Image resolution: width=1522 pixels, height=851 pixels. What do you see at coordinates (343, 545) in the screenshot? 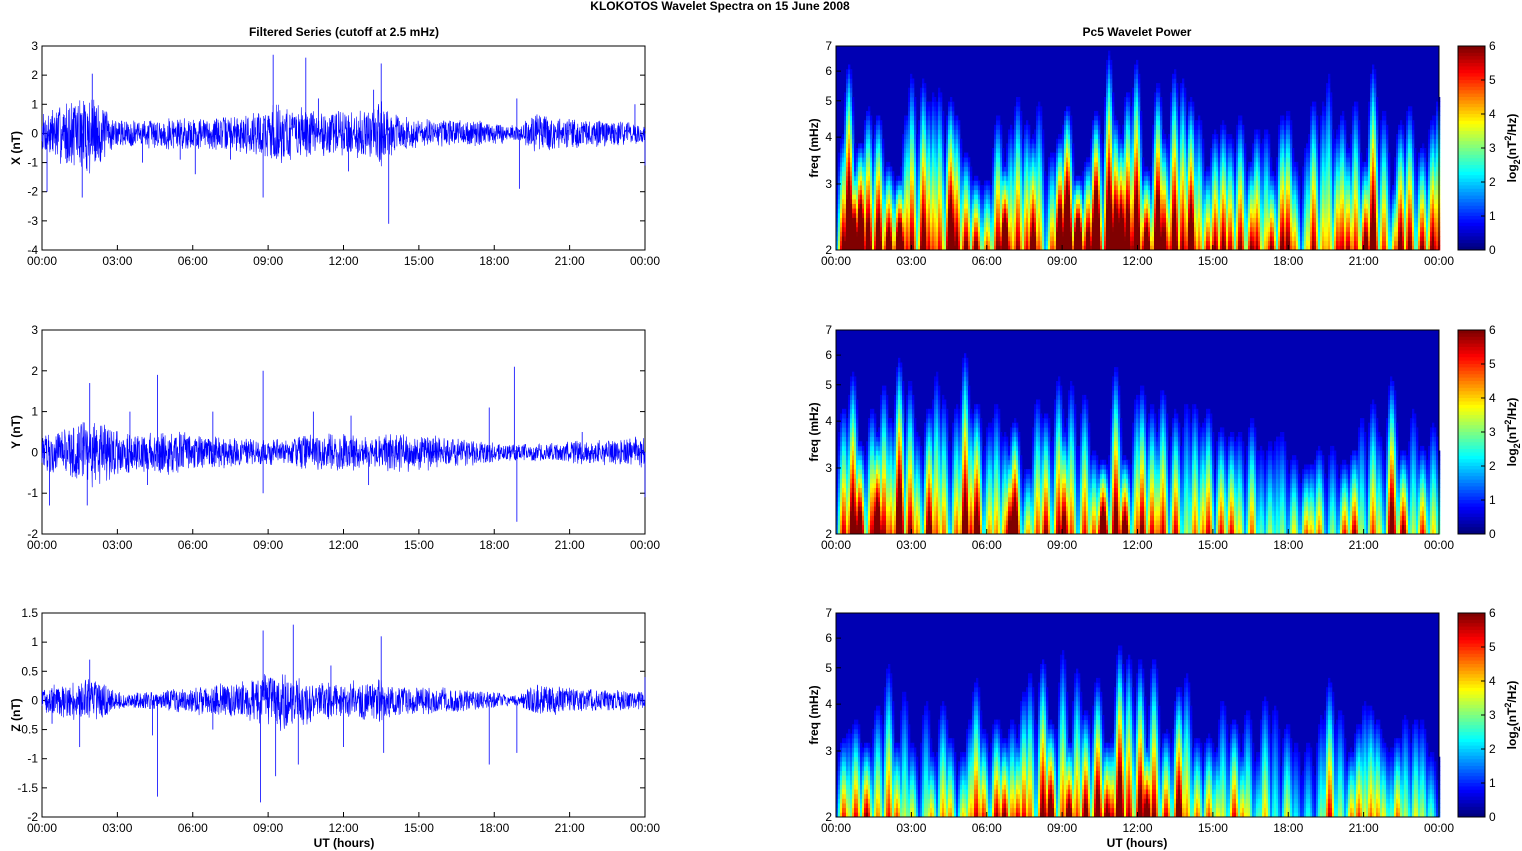
I see `x-tick-label: 12:00` at bounding box center [343, 545].